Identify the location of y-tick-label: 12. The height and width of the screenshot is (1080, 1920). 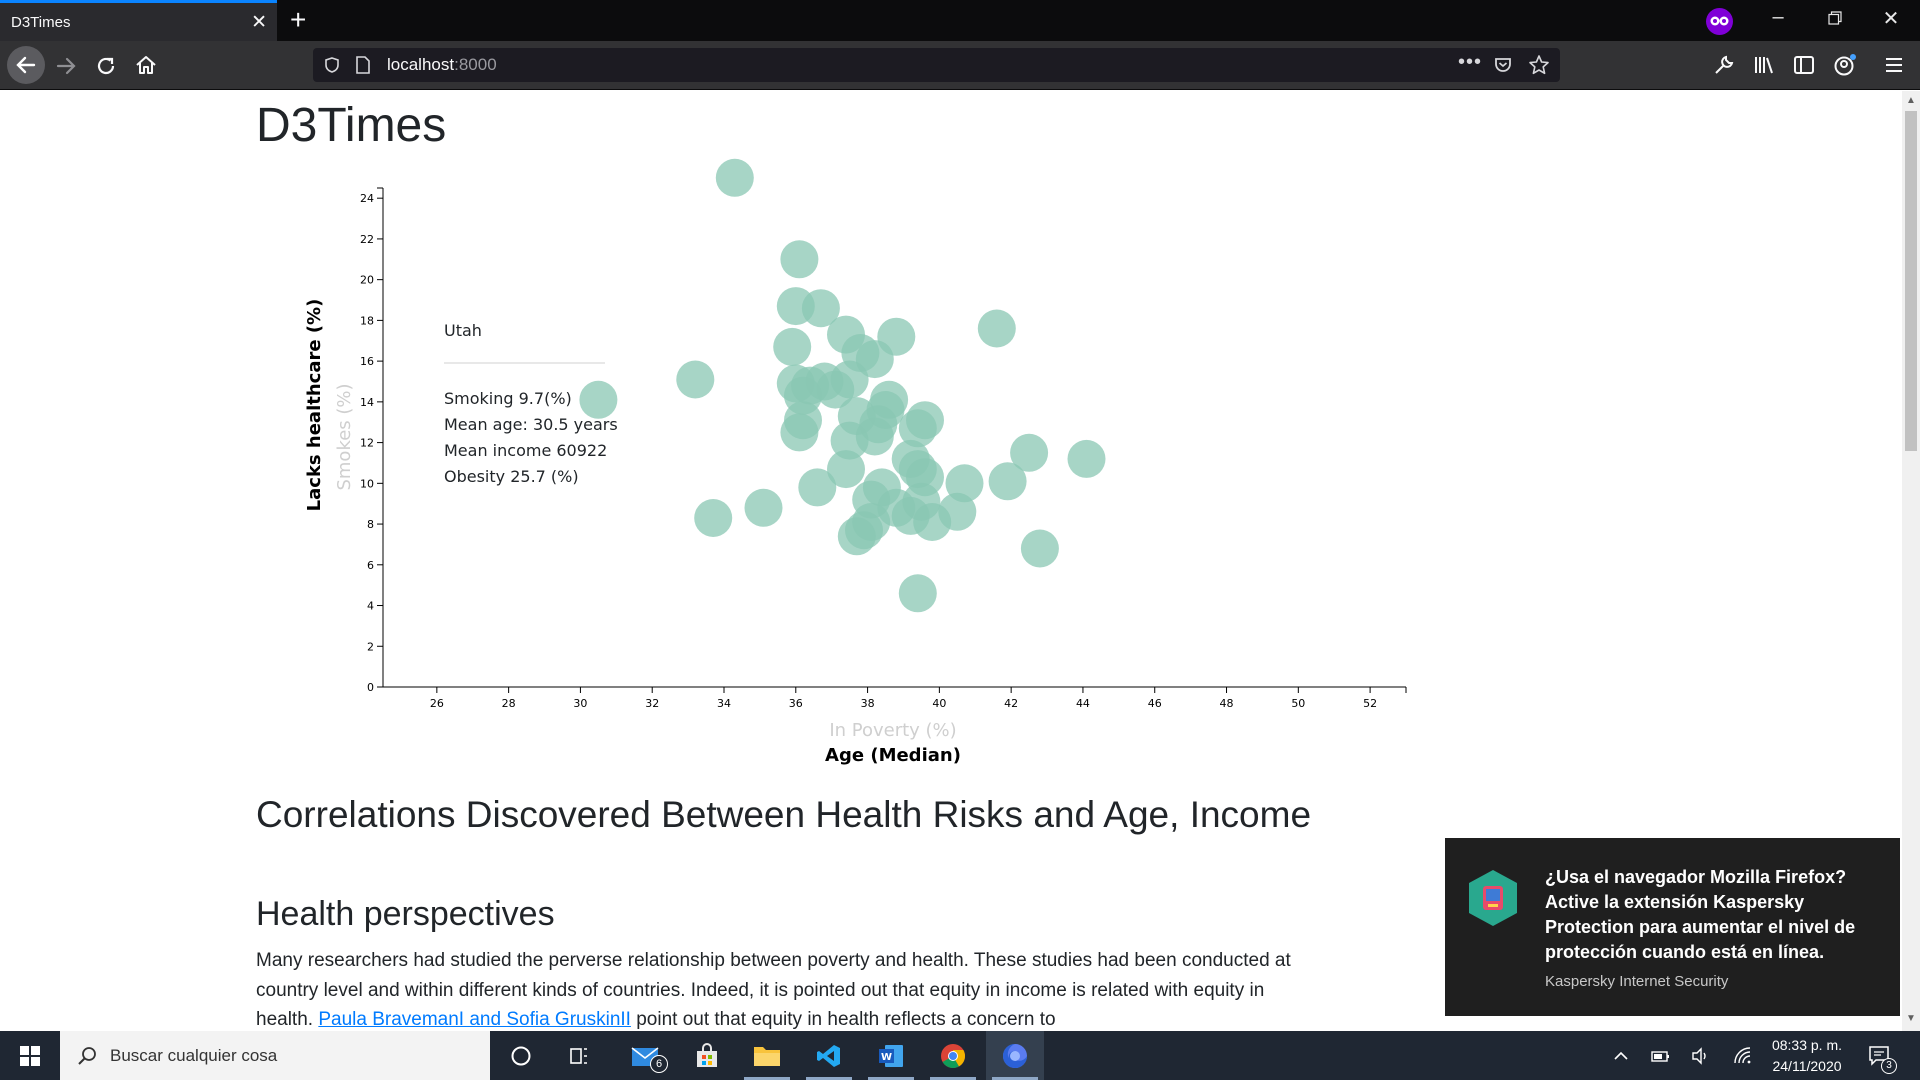
(367, 443).